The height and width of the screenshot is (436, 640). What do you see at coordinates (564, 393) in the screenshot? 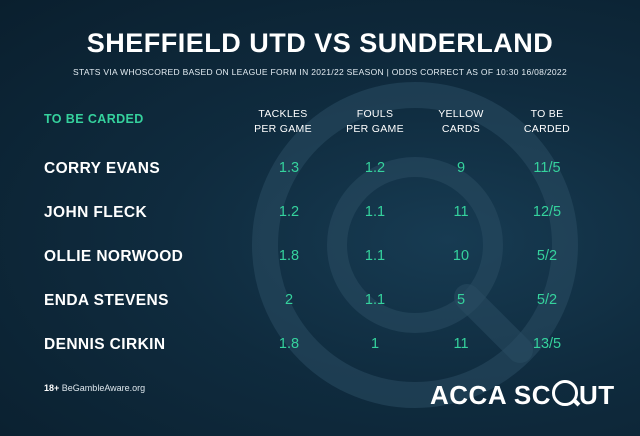
I see `magnifier-logo-icon` at bounding box center [564, 393].